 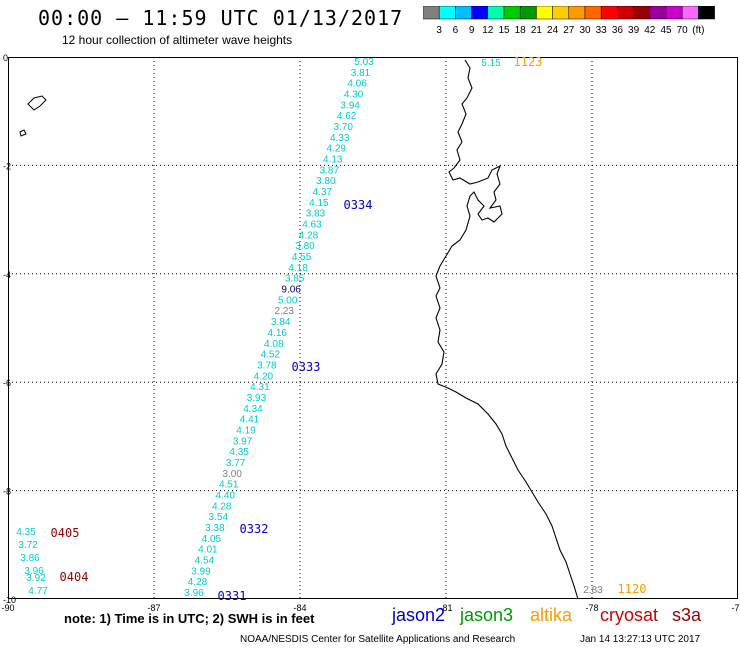 I want to click on wave-height-value: 4.05, so click(x=212, y=539).